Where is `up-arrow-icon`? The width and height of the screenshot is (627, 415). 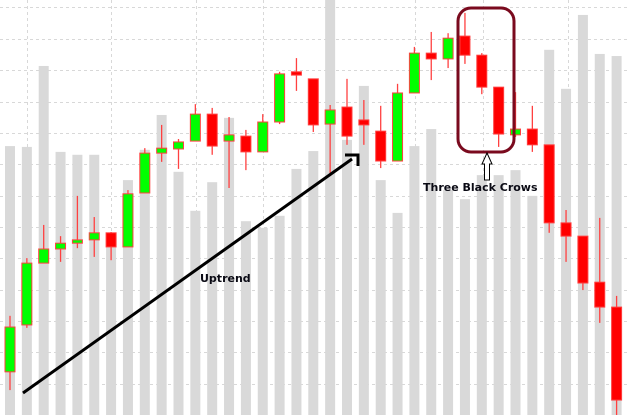 up-arrow-icon is located at coordinates (487, 166).